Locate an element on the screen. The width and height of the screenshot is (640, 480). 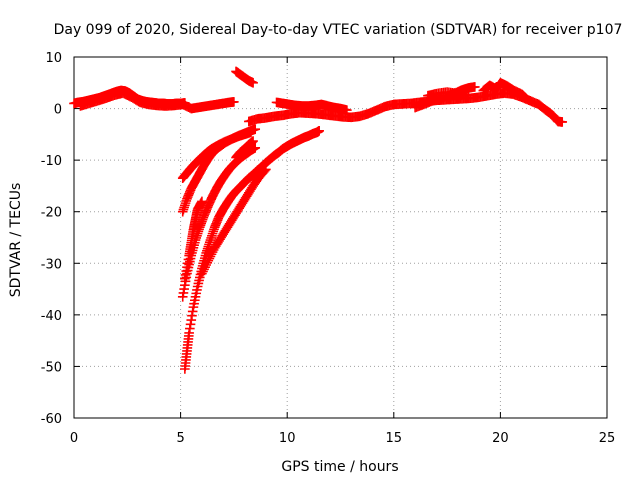
x-tick-label: 10 is located at coordinates (287, 438).